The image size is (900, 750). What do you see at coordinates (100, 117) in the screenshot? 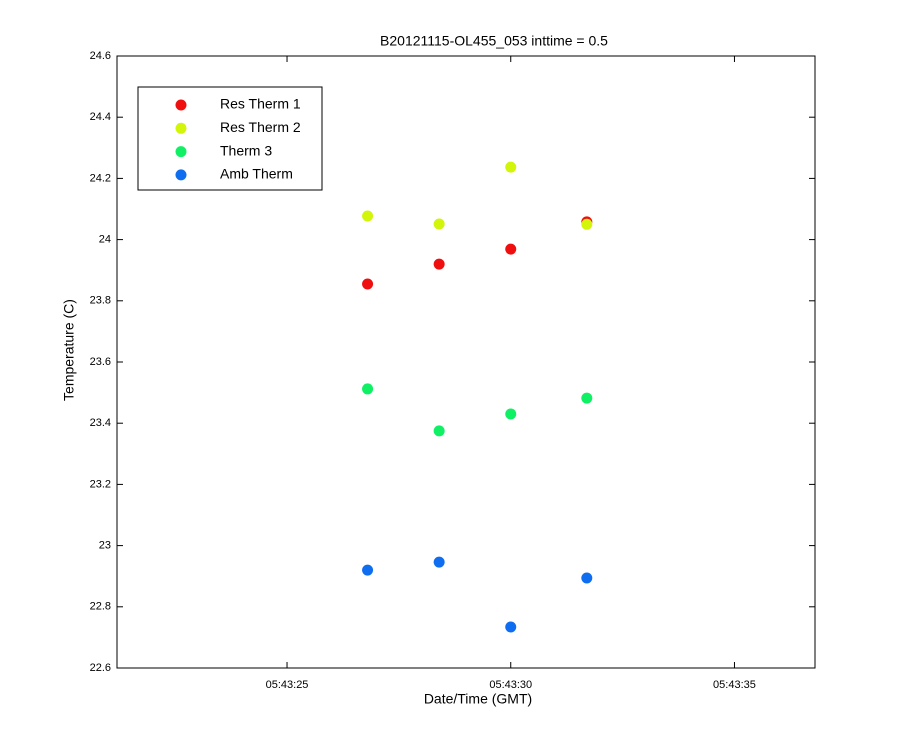
I see `y-tick-label: 24.4` at bounding box center [100, 117].